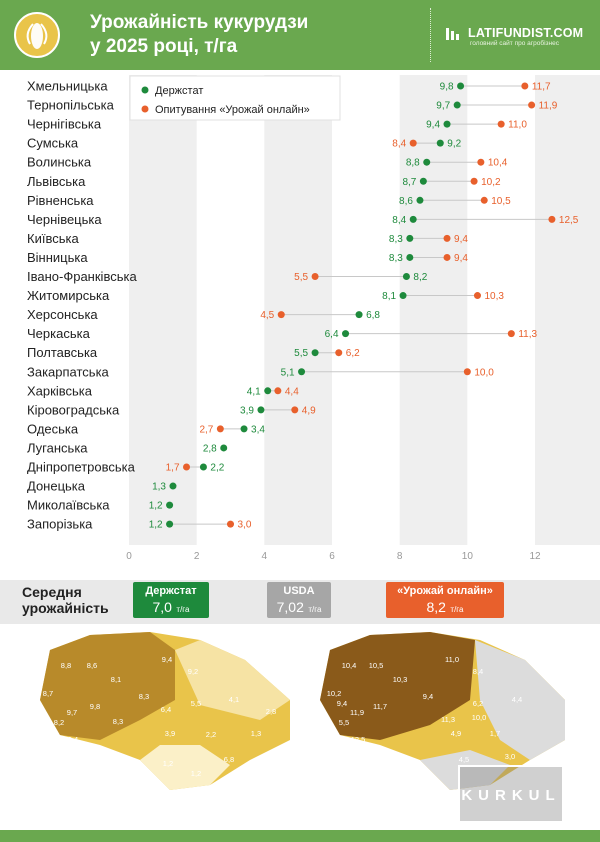  I want to click on derzhstat-value-label: 1,3, so click(159, 487).